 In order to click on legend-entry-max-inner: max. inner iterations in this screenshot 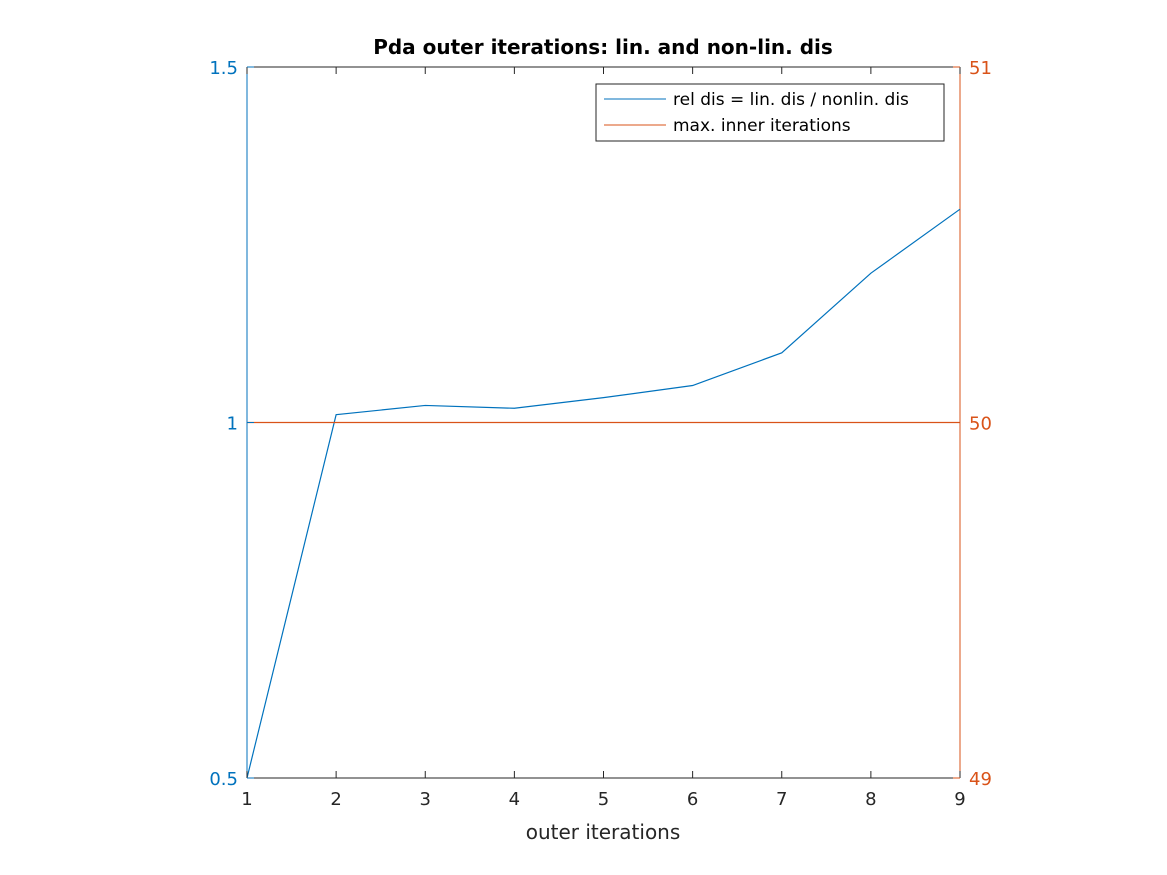, I will do `click(762, 126)`.